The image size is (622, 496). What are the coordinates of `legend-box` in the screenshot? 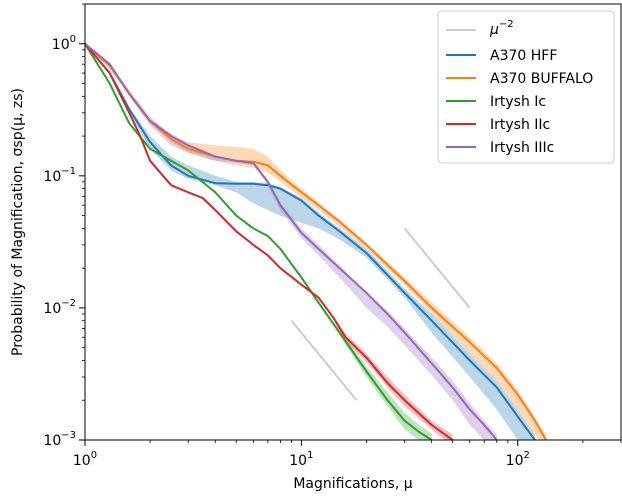 It's located at (526, 87).